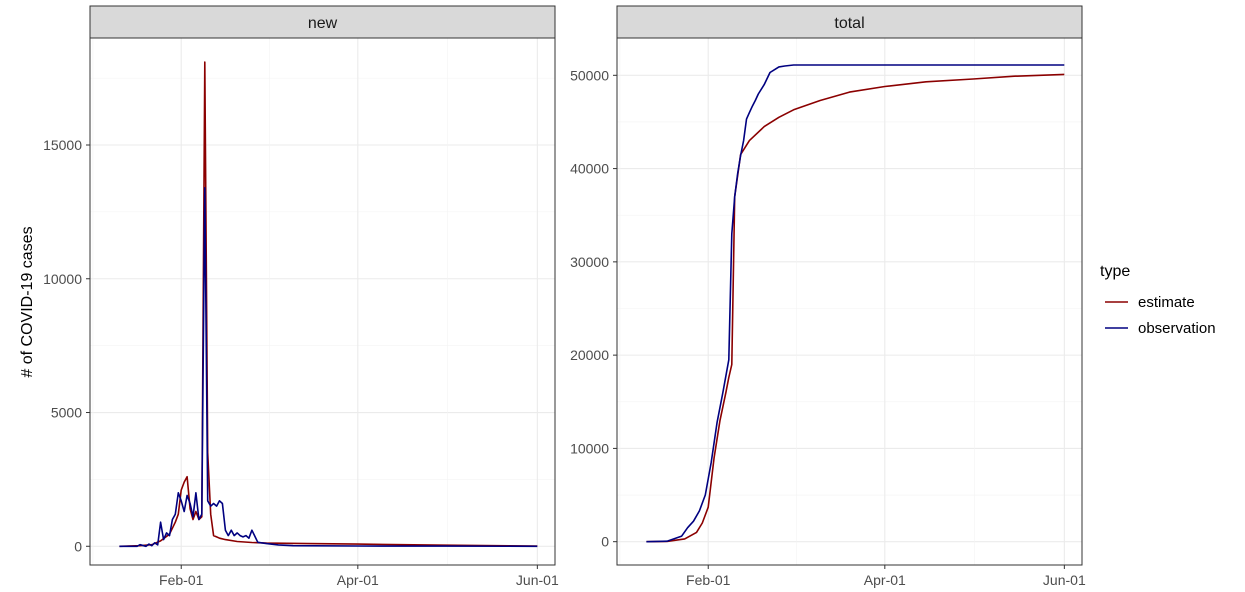  I want to click on strip-total-background, so click(849, 22).